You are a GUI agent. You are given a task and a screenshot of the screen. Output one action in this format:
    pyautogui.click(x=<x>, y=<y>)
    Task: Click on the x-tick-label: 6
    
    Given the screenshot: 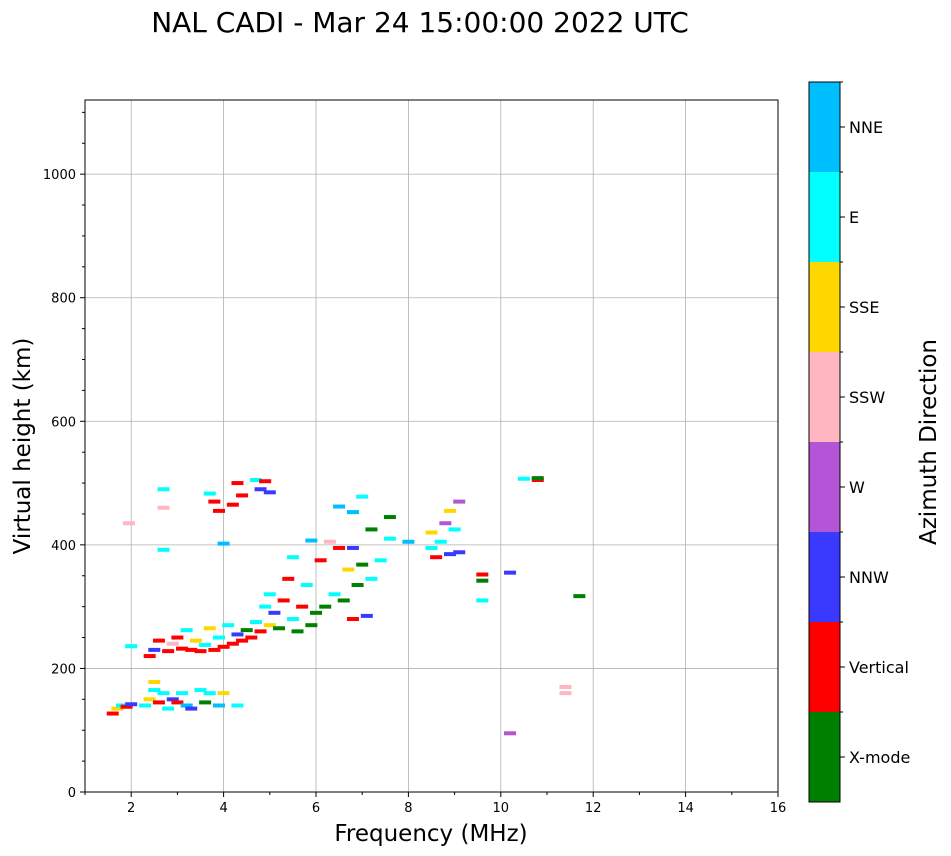 What is the action you would take?
    pyautogui.click(x=316, y=808)
    